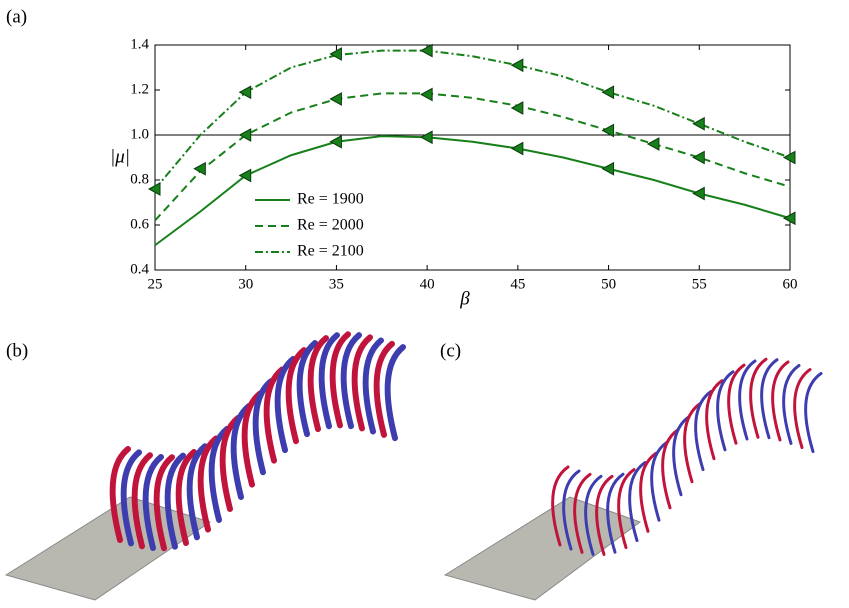 The width and height of the screenshot is (849, 608). What do you see at coordinates (464, 298) in the screenshot?
I see `x-axis-label: β` at bounding box center [464, 298].